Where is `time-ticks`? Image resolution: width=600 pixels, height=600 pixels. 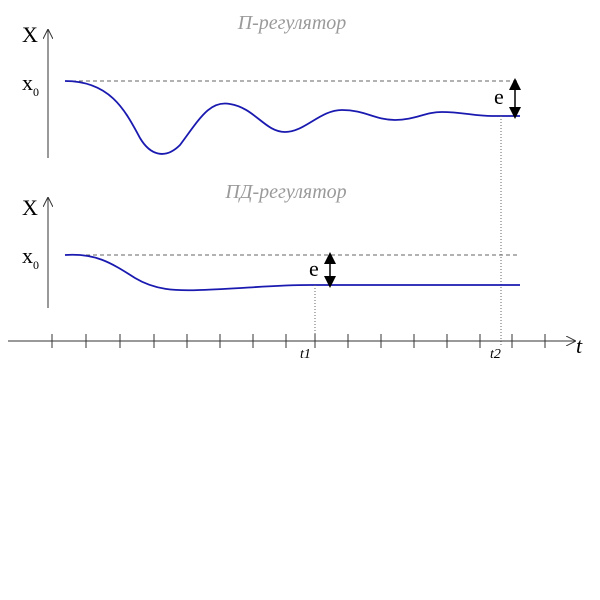 time-ticks is located at coordinates (298, 341).